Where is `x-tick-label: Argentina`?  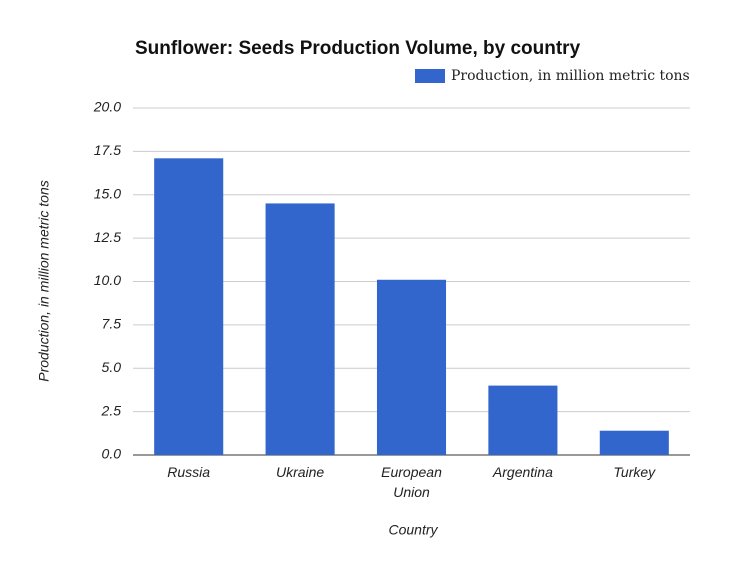
x-tick-label: Argentina is located at coordinates (522, 472).